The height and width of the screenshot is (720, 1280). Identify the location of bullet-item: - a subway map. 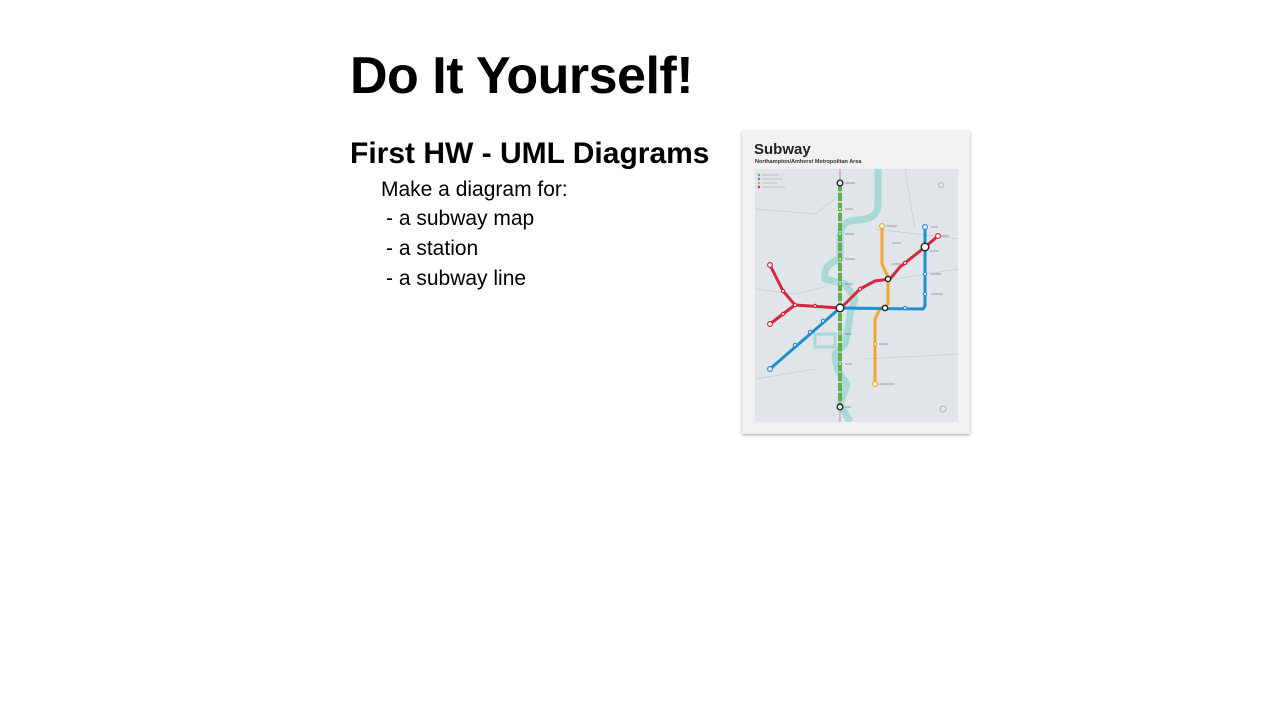
(460, 218).